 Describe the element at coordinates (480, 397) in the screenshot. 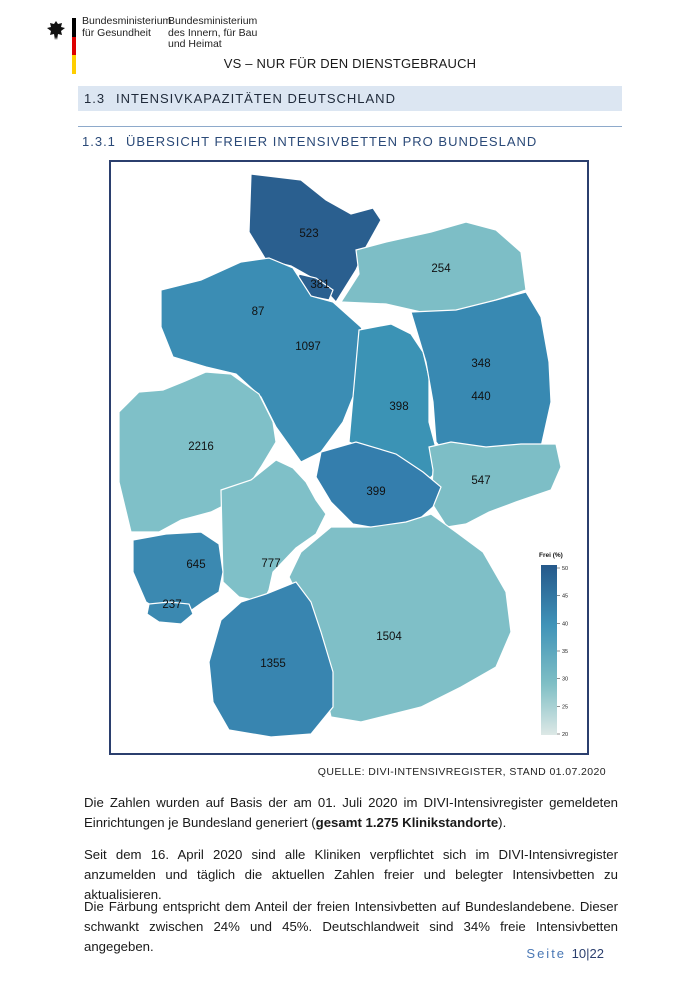

I see `map-region-value-label: 440` at that location.